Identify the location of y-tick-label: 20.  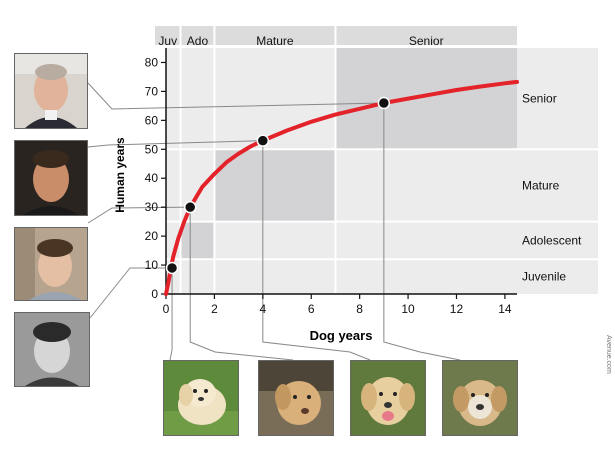
(152, 236).